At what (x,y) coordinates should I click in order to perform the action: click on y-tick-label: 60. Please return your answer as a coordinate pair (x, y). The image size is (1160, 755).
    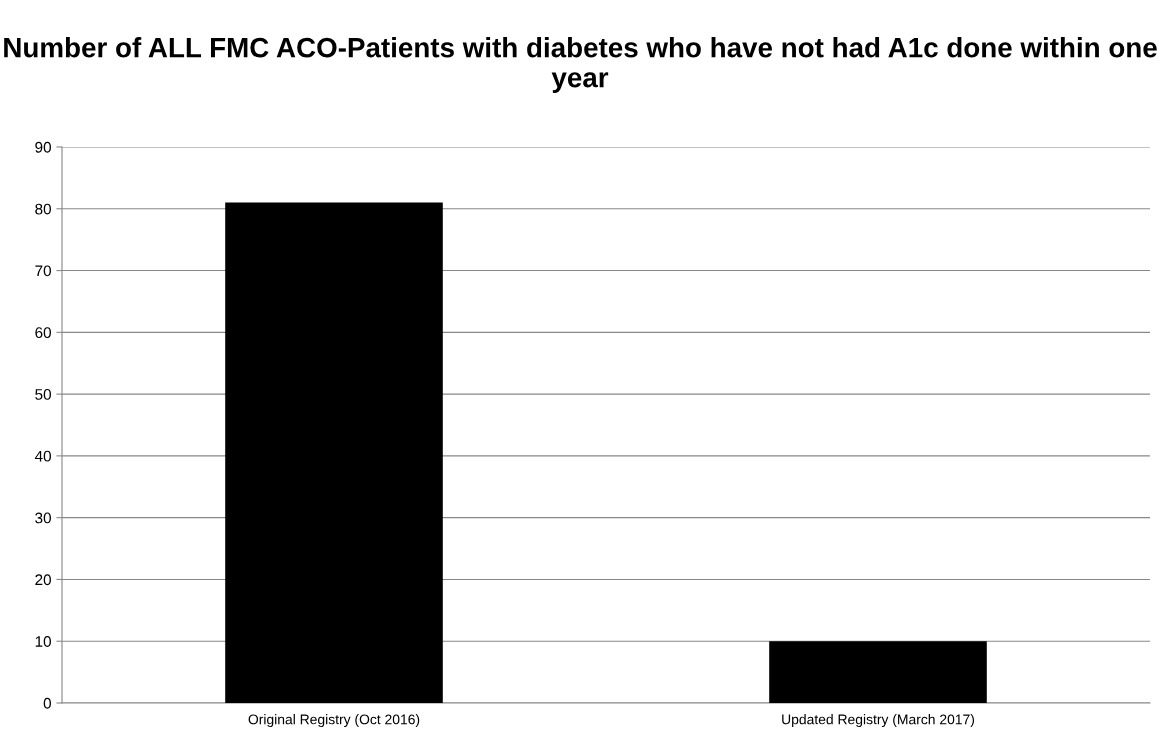
    Looking at the image, I should click on (43, 333).